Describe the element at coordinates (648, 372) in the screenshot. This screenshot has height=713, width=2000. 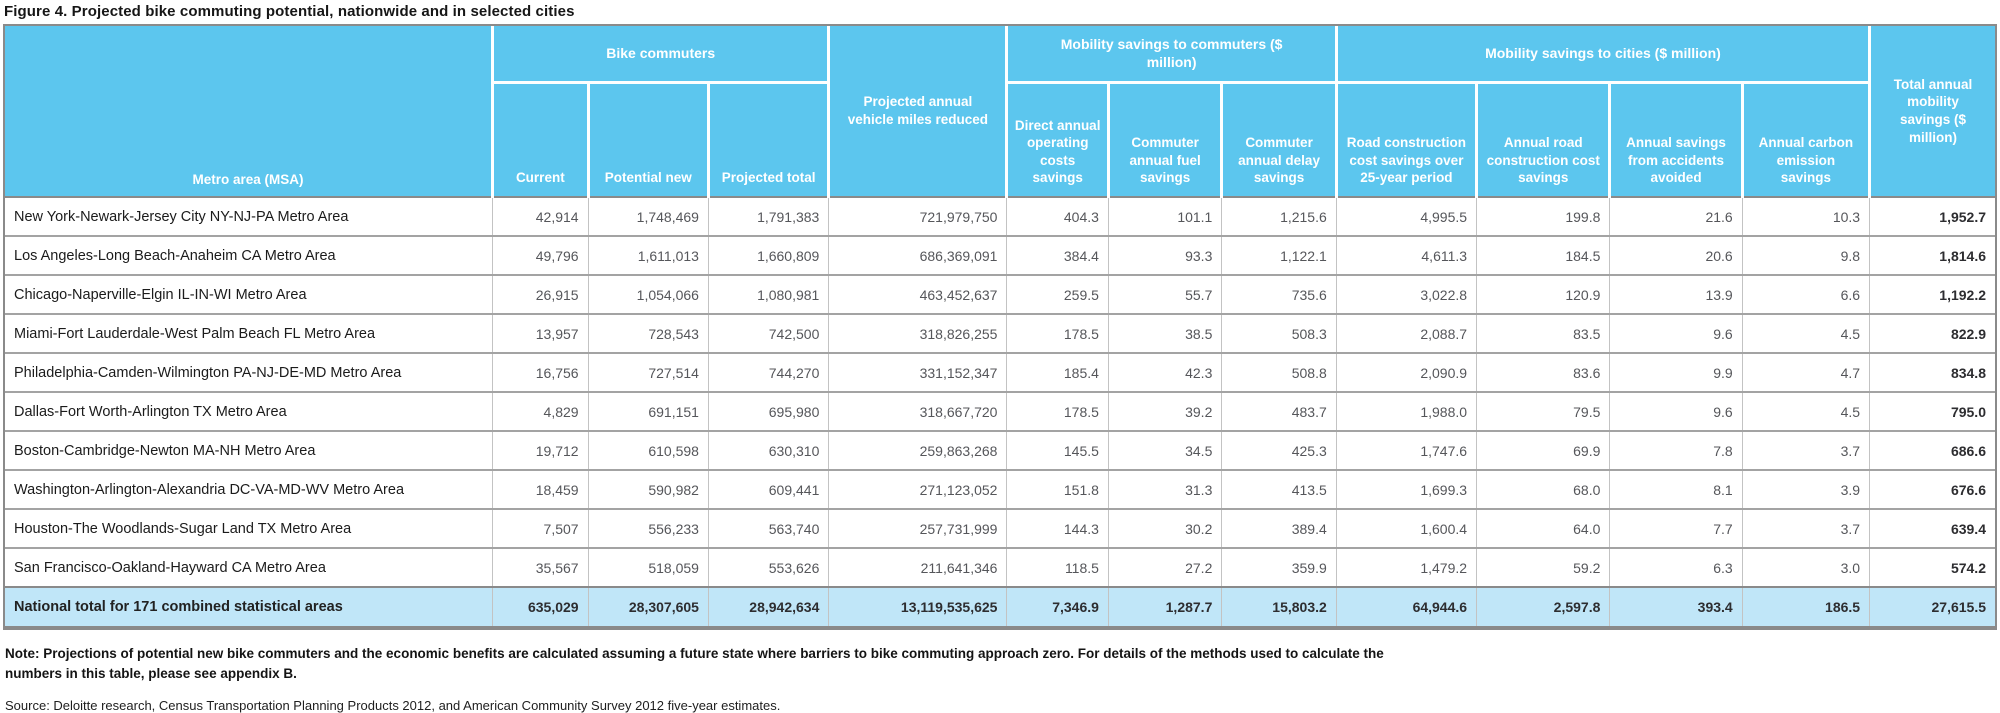
I see `value-cell: 727,514` at that location.